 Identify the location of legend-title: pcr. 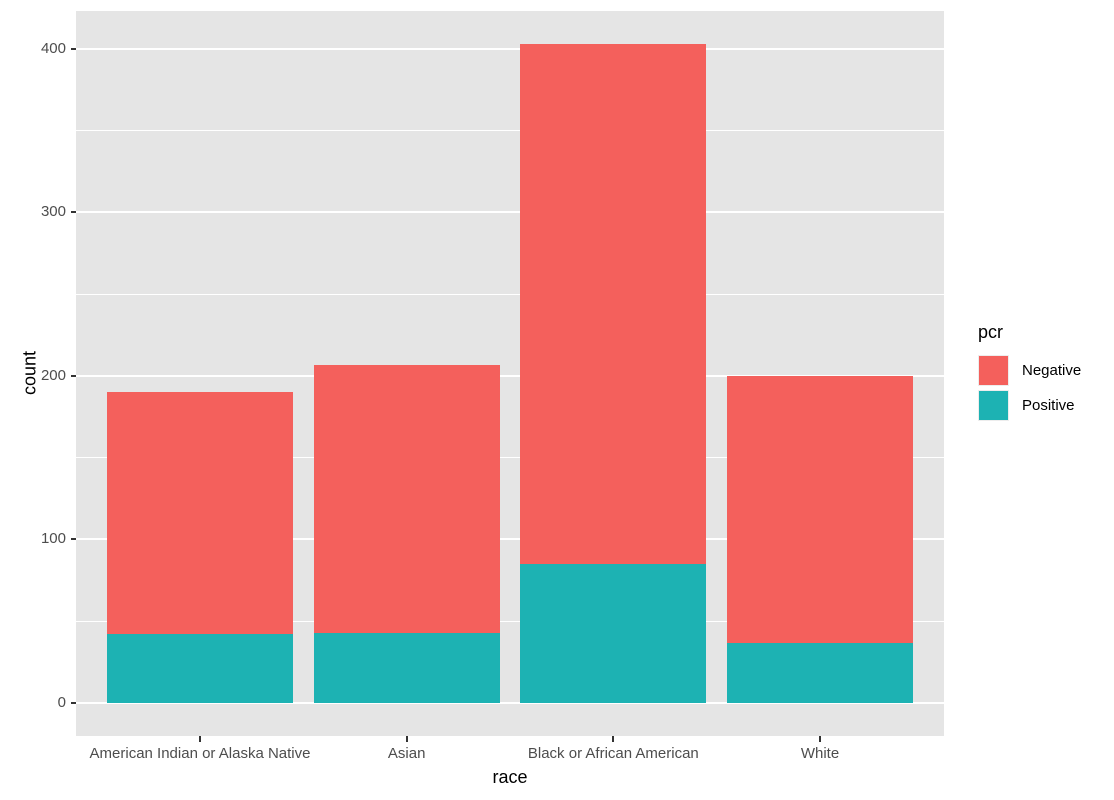
(991, 332).